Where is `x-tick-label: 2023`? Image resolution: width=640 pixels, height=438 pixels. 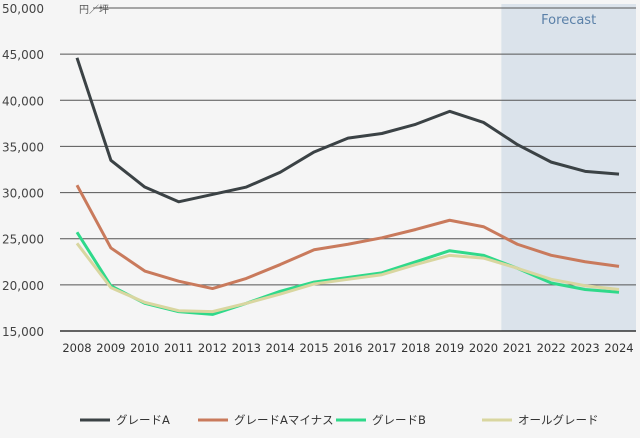
x-tick-label: 2023 is located at coordinates (584, 348).